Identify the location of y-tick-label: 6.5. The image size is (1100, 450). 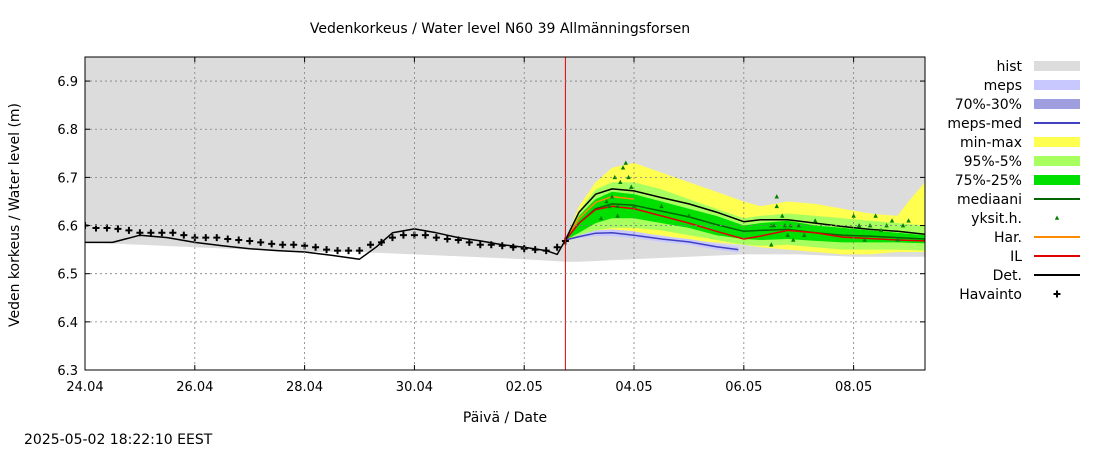
(67, 275).